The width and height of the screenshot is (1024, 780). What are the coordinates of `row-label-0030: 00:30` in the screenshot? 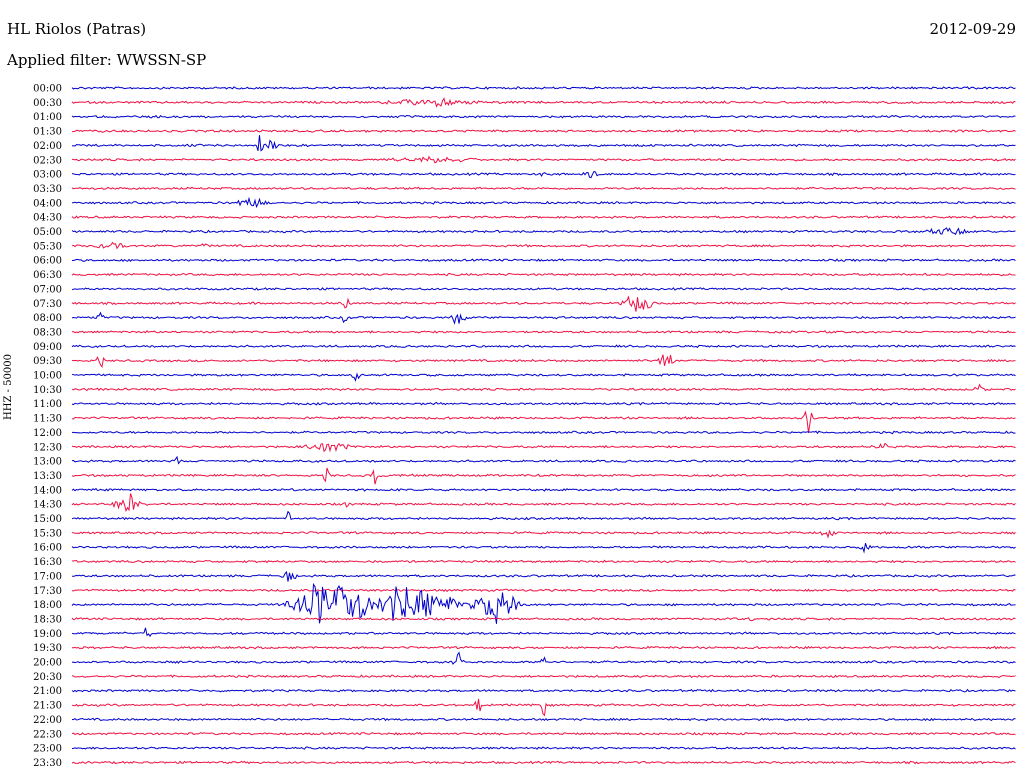 It's located at (47, 103).